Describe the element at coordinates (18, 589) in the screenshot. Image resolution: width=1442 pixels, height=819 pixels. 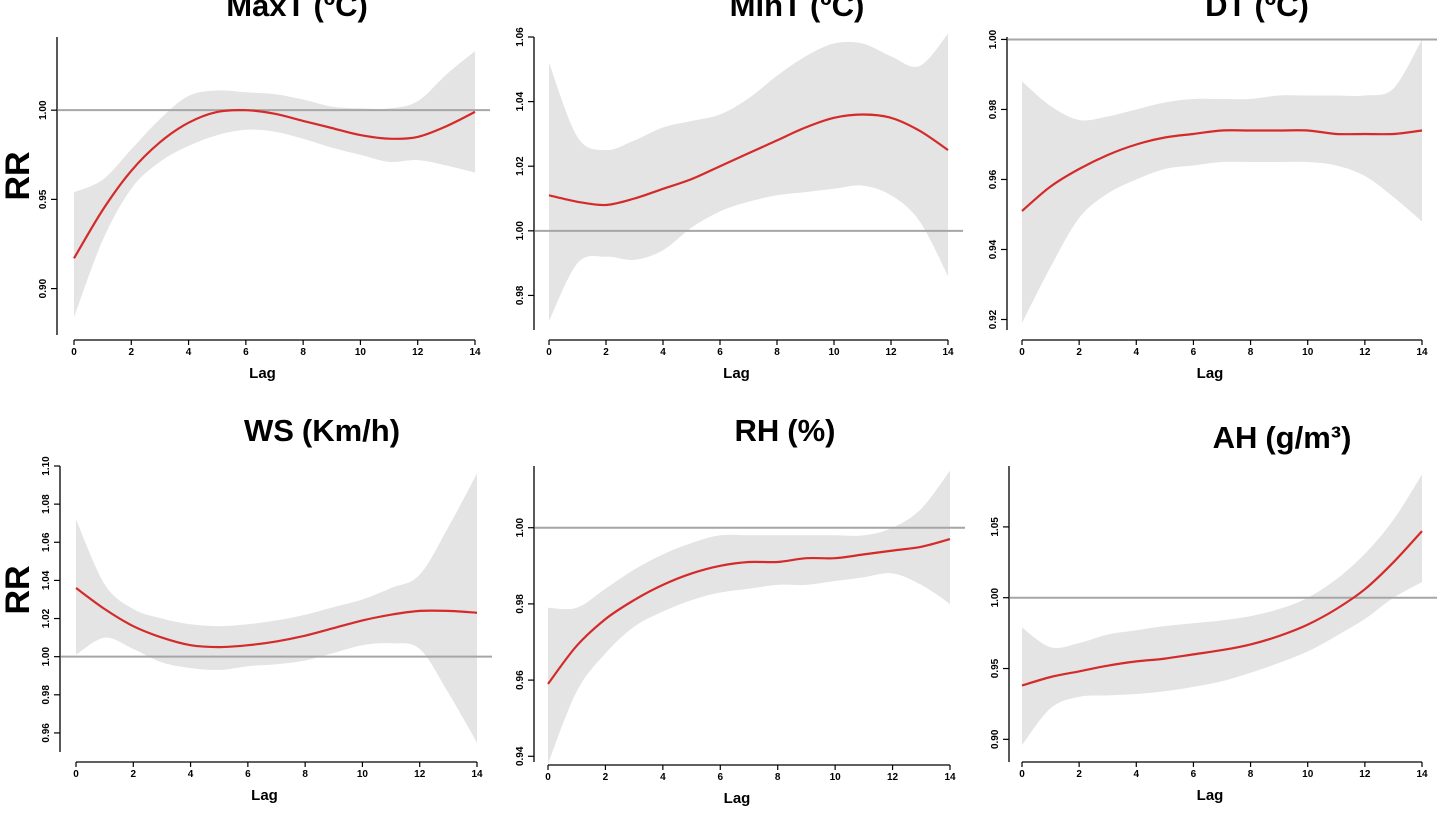
I see `row2-ylabel: RR` at that location.